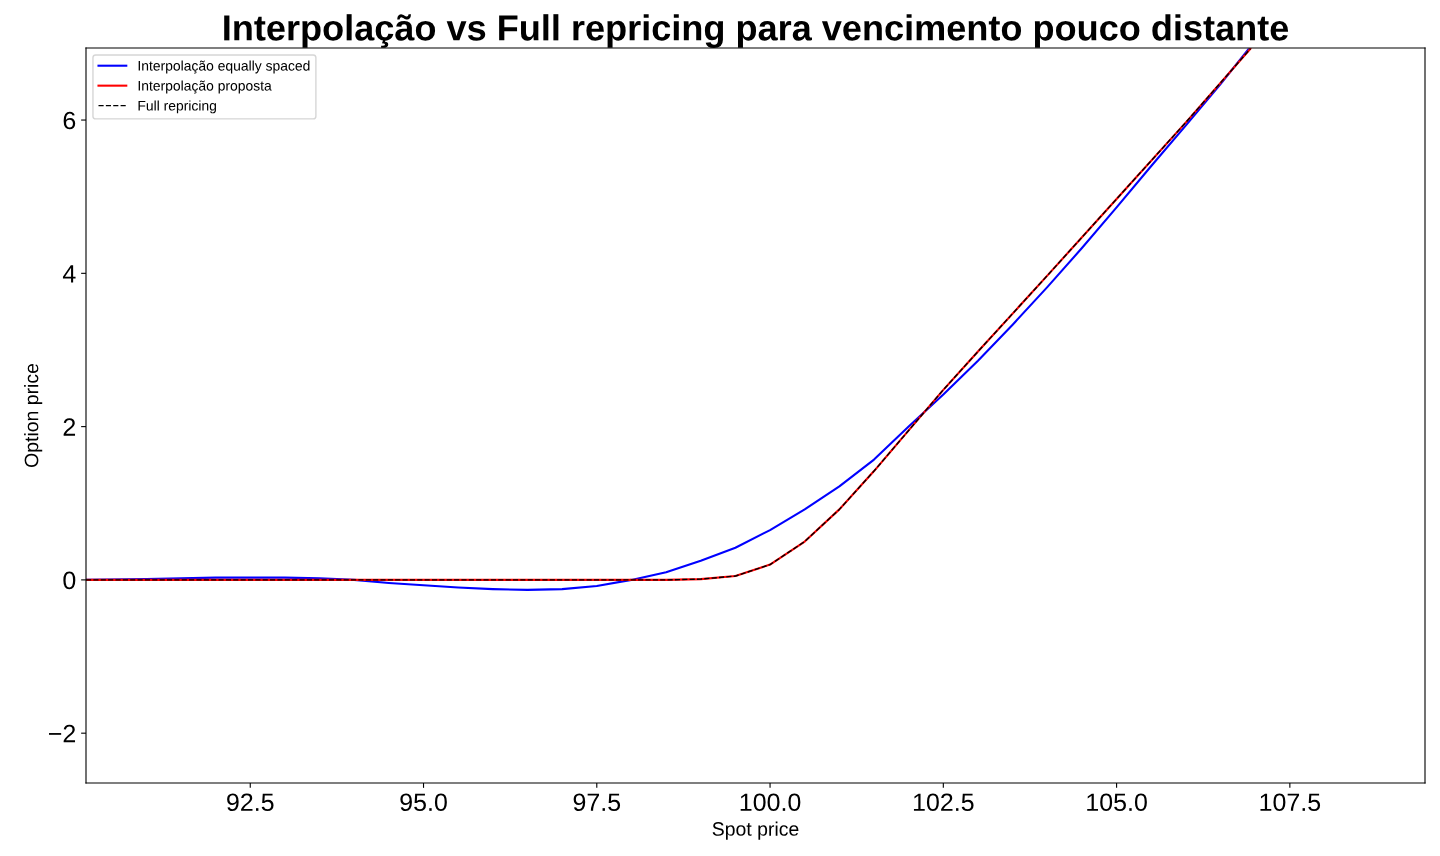 The height and width of the screenshot is (856, 1440). I want to click on y-tick-label: 2, so click(69, 427).